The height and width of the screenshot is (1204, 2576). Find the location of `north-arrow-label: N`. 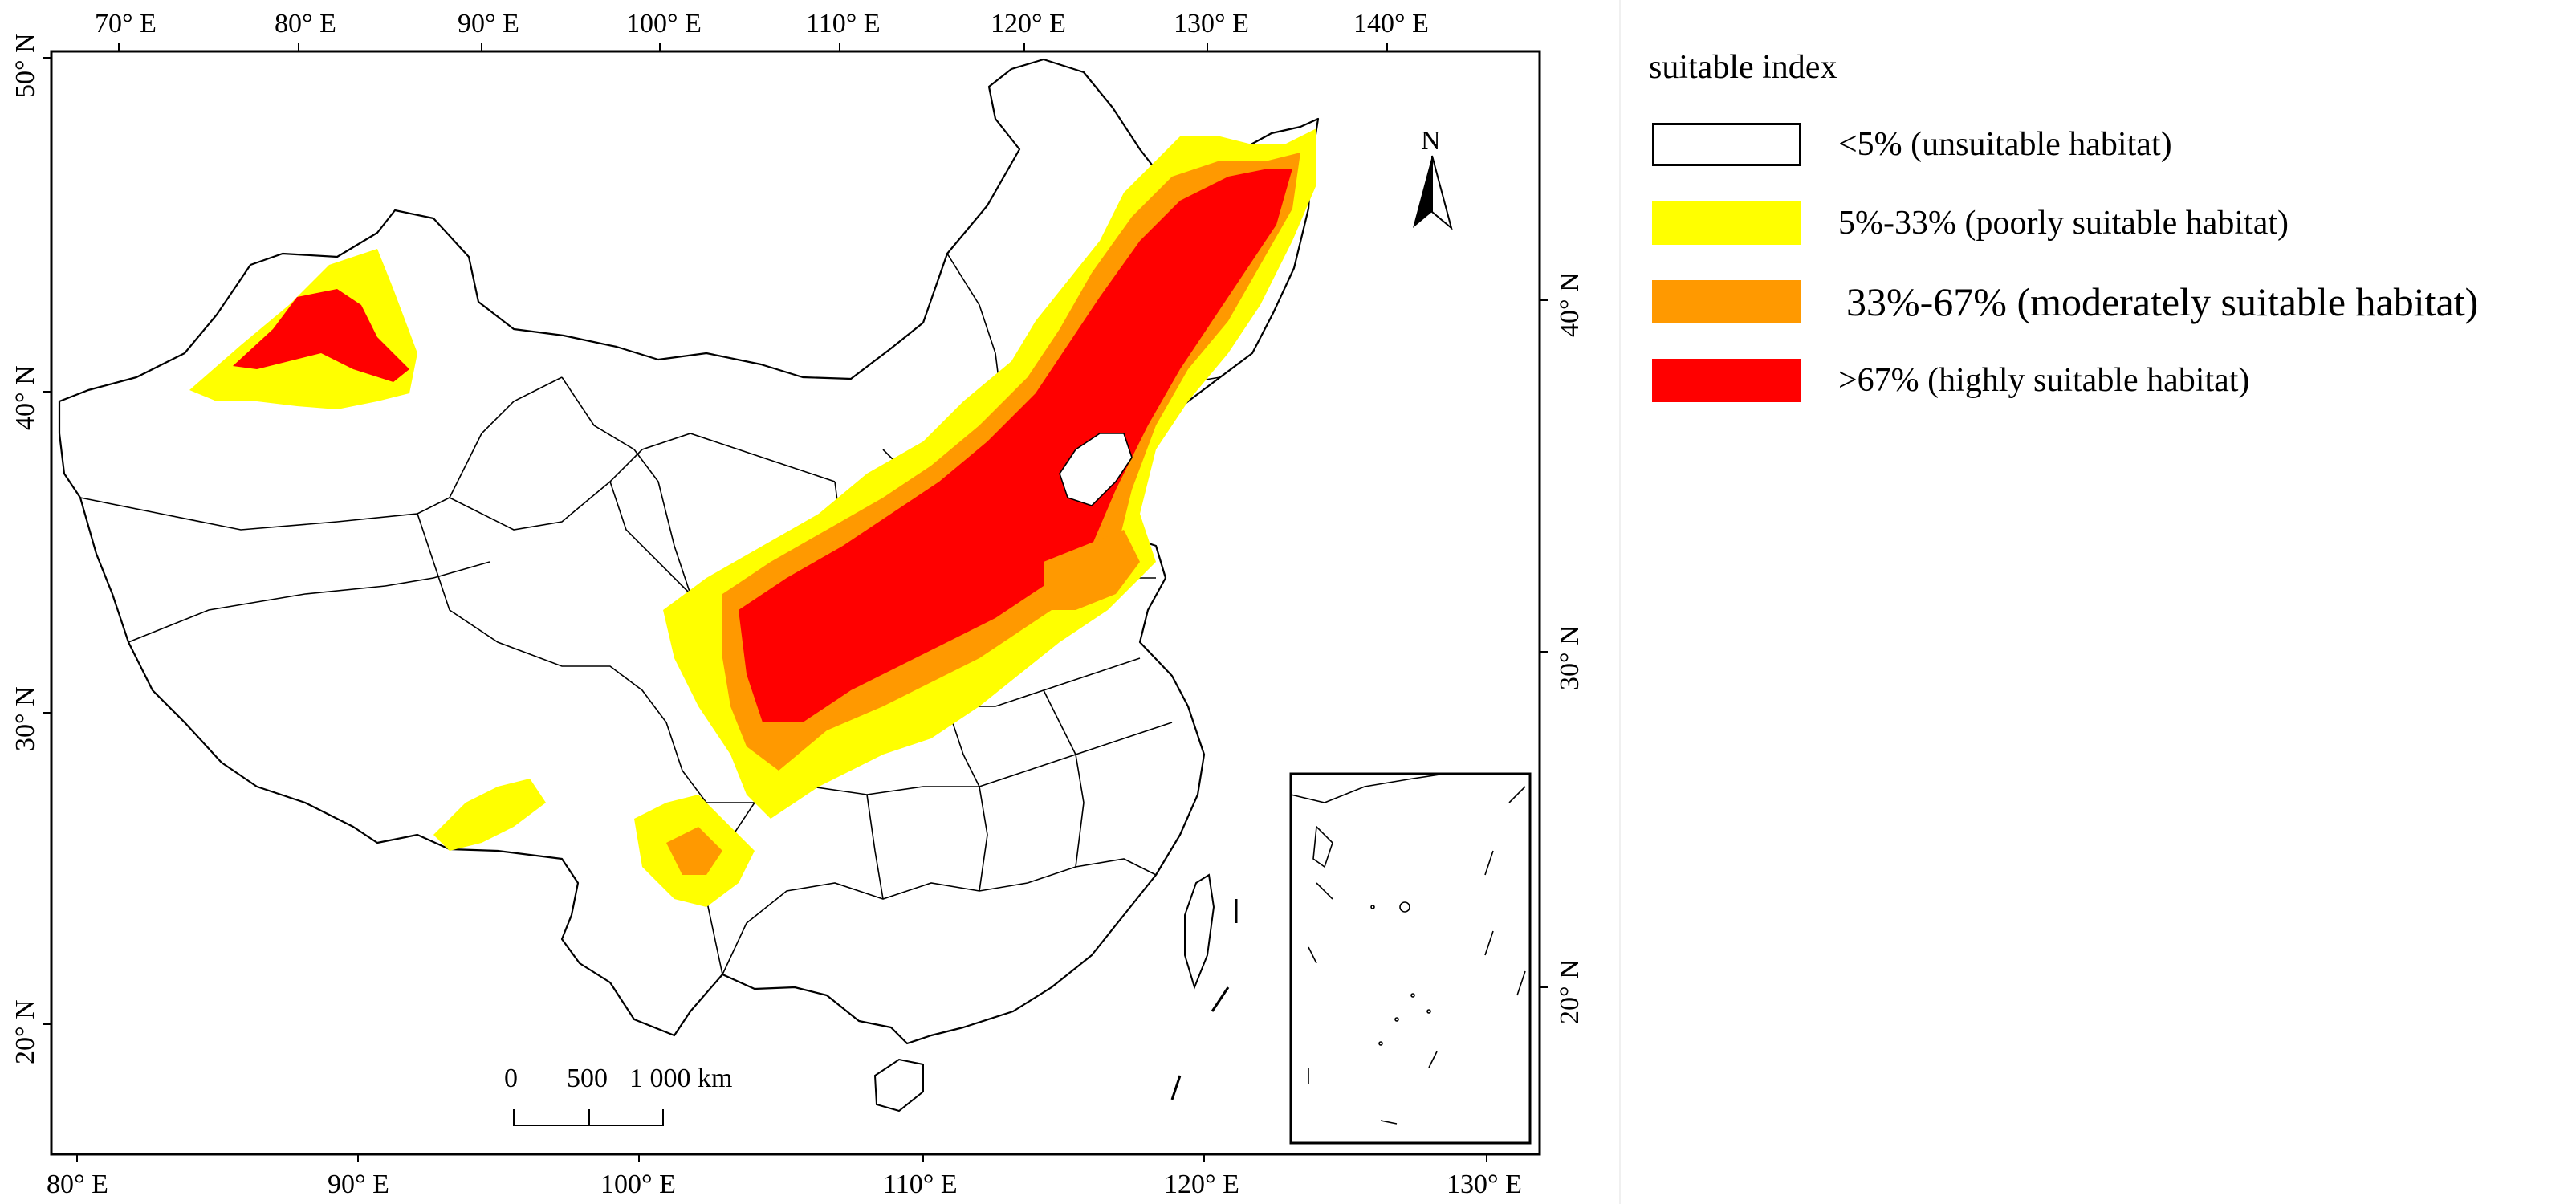

north-arrow-label: N is located at coordinates (1431, 141).